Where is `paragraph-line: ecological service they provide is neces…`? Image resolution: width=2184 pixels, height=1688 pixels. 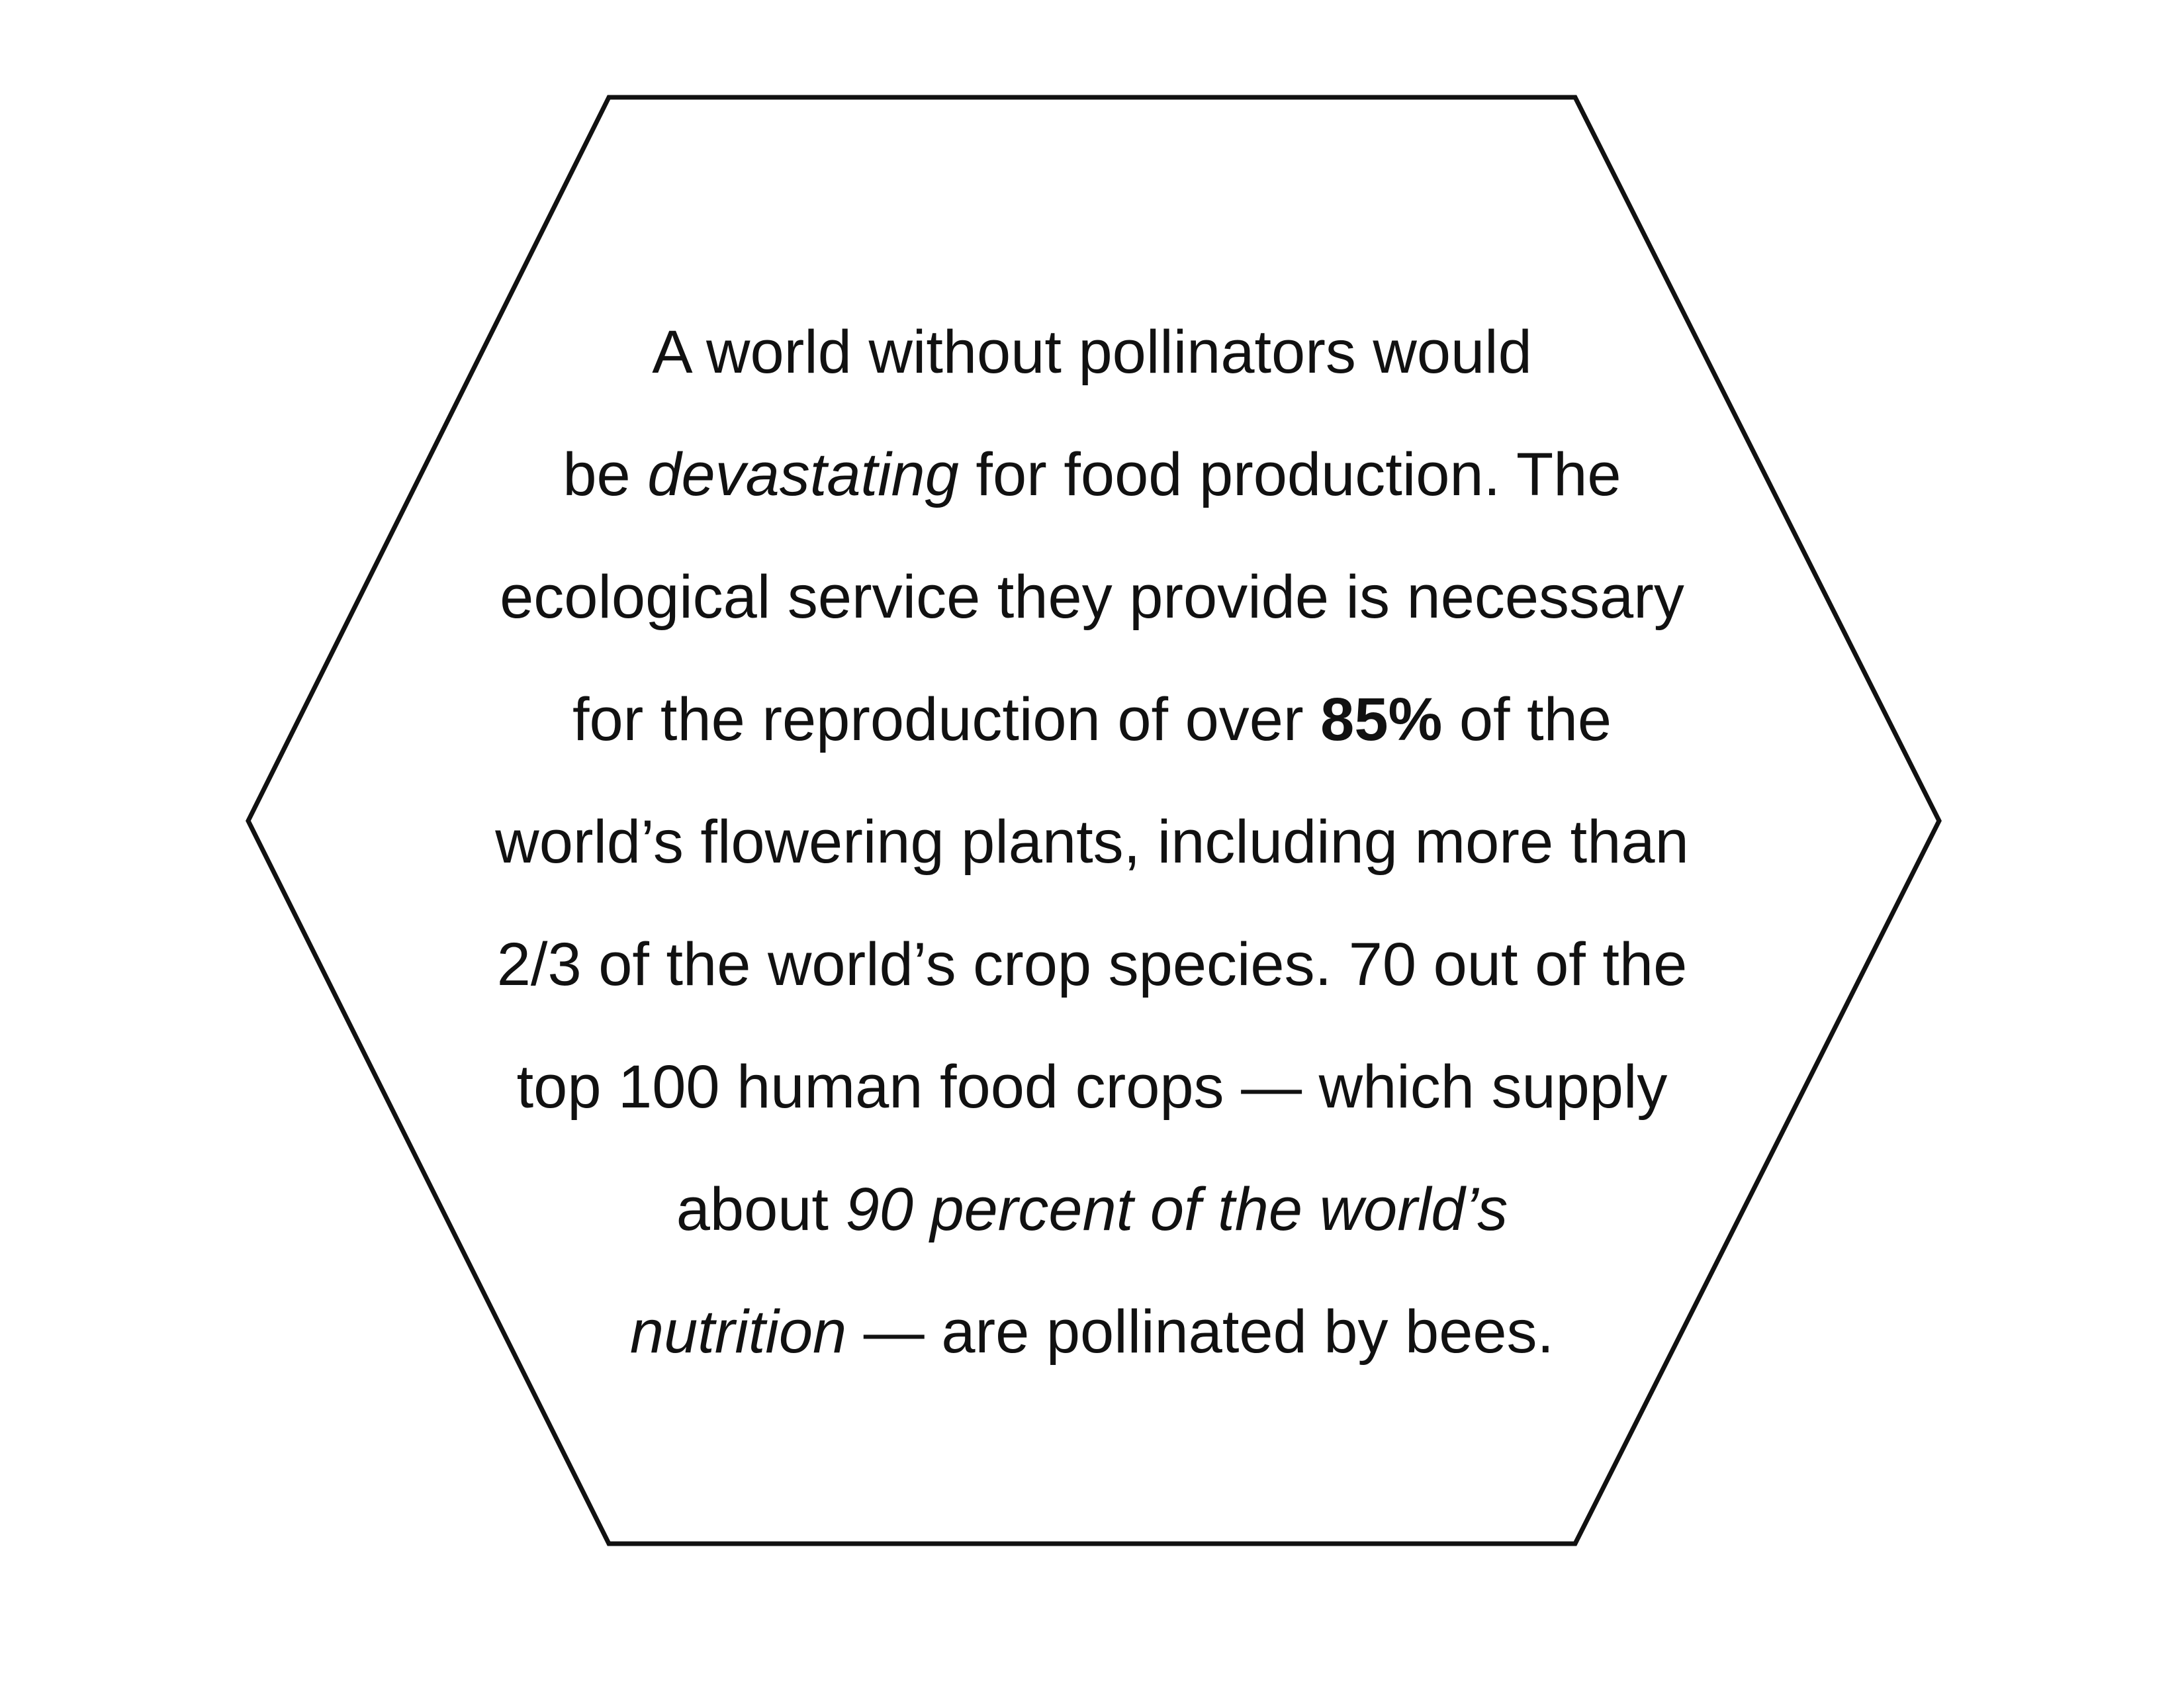
paragraph-line: ecological service they provide is neces… is located at coordinates (1092, 597).